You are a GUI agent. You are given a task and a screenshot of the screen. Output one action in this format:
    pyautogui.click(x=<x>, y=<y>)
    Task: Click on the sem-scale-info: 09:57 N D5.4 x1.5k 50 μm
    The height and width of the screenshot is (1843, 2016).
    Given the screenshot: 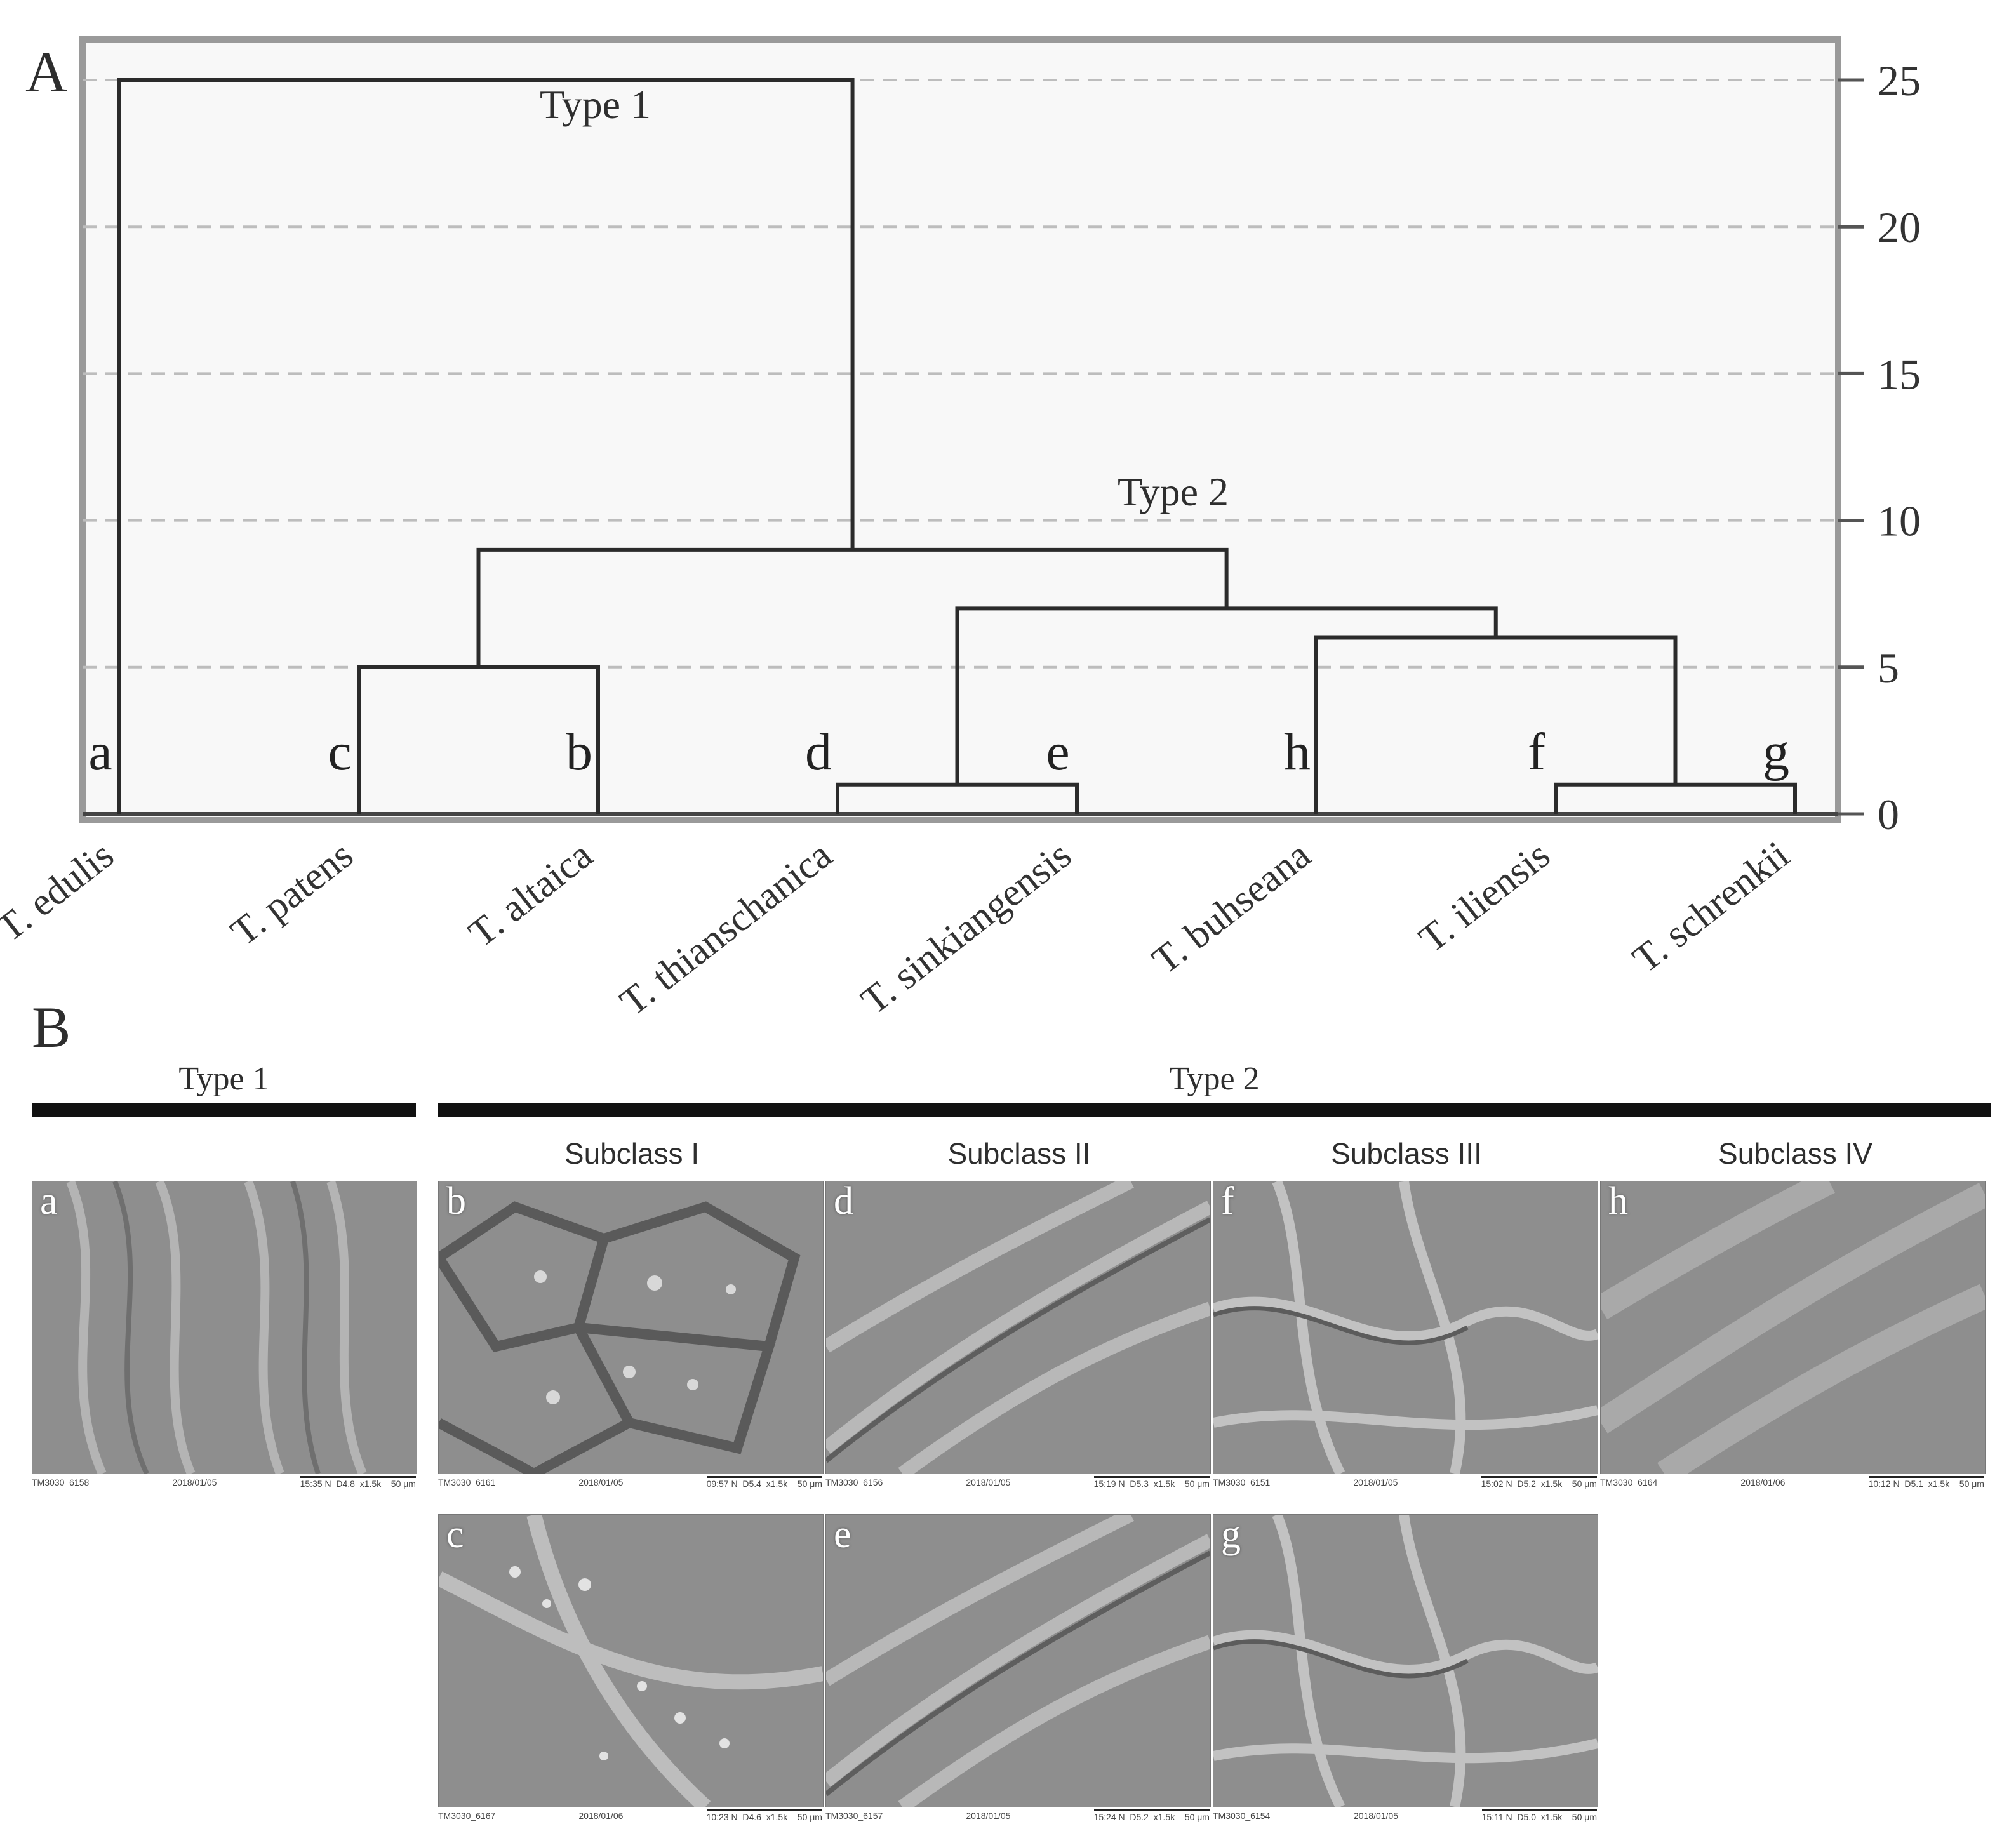 What is the action you would take?
    pyautogui.click(x=764, y=1482)
    